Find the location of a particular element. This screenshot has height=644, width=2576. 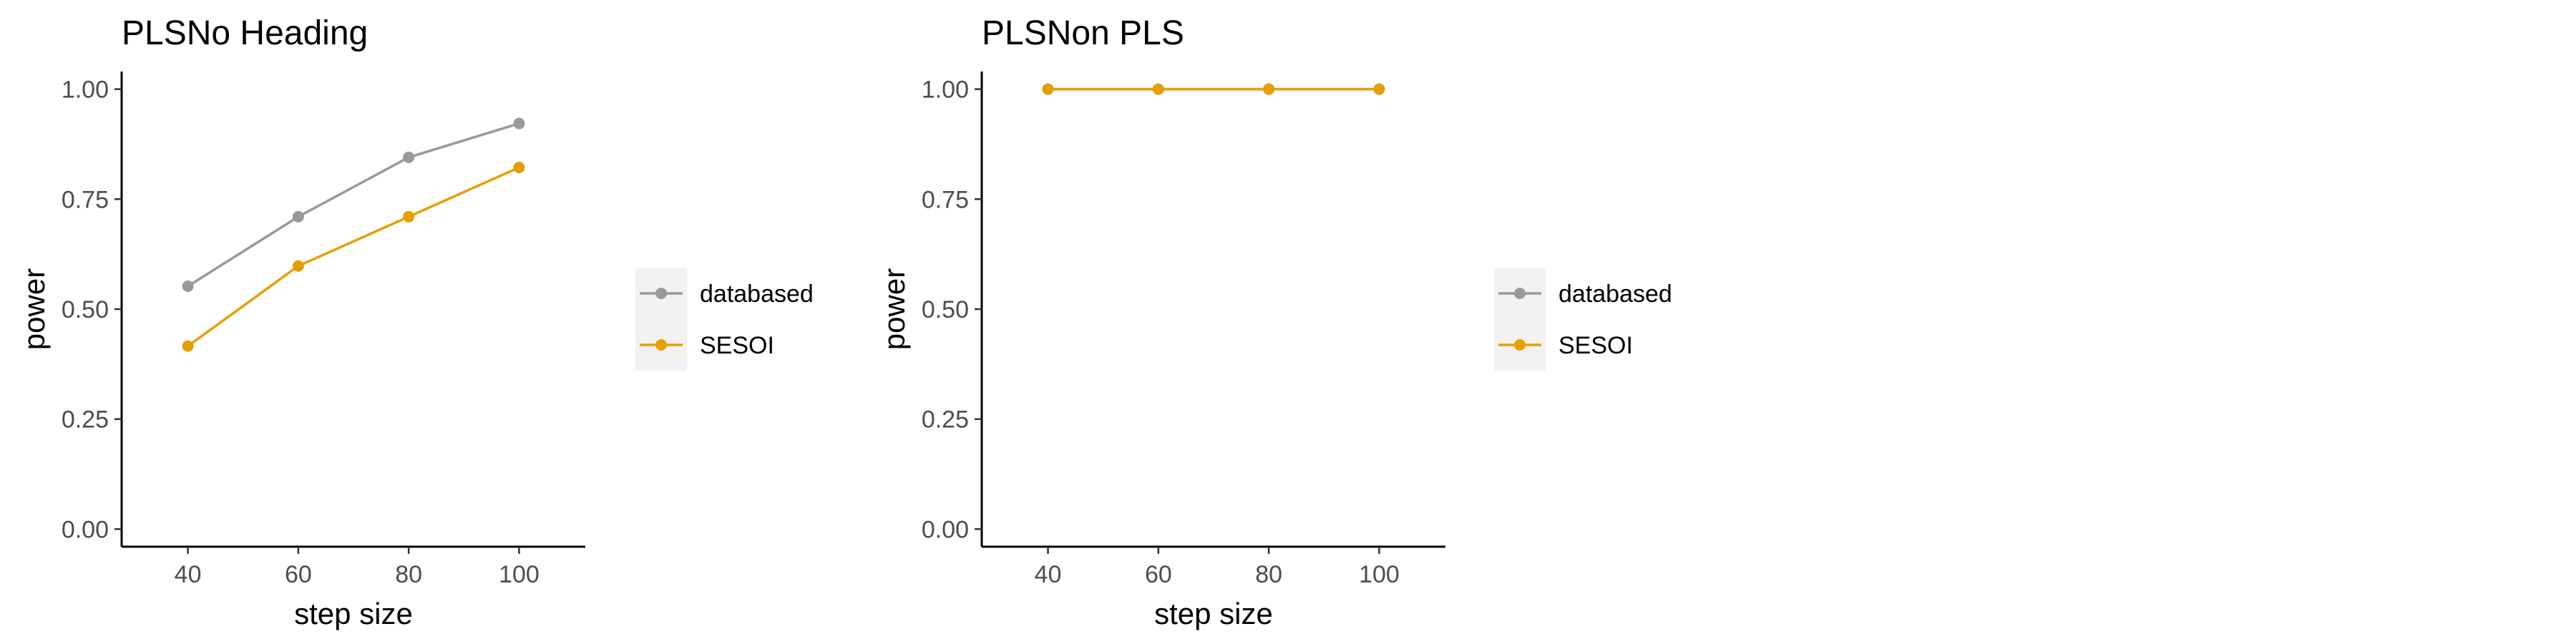

chart-title: PLSNo Heading is located at coordinates (245, 33).